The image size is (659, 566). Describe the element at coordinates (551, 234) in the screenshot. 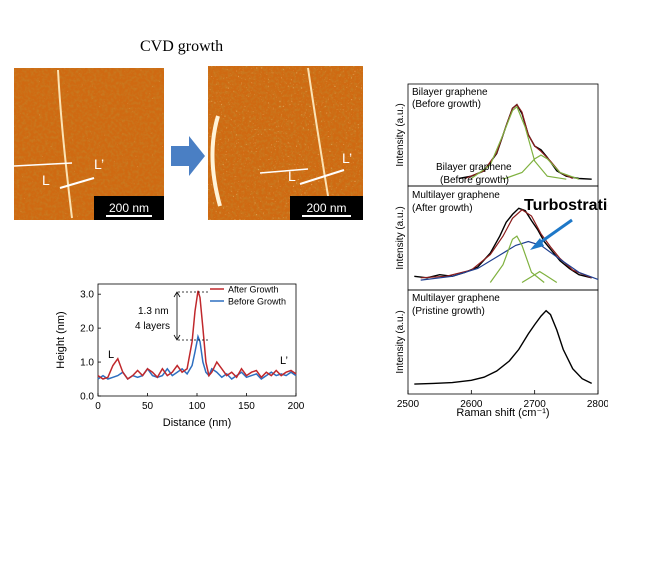

I see `turbostratic-arrow-icon` at that location.